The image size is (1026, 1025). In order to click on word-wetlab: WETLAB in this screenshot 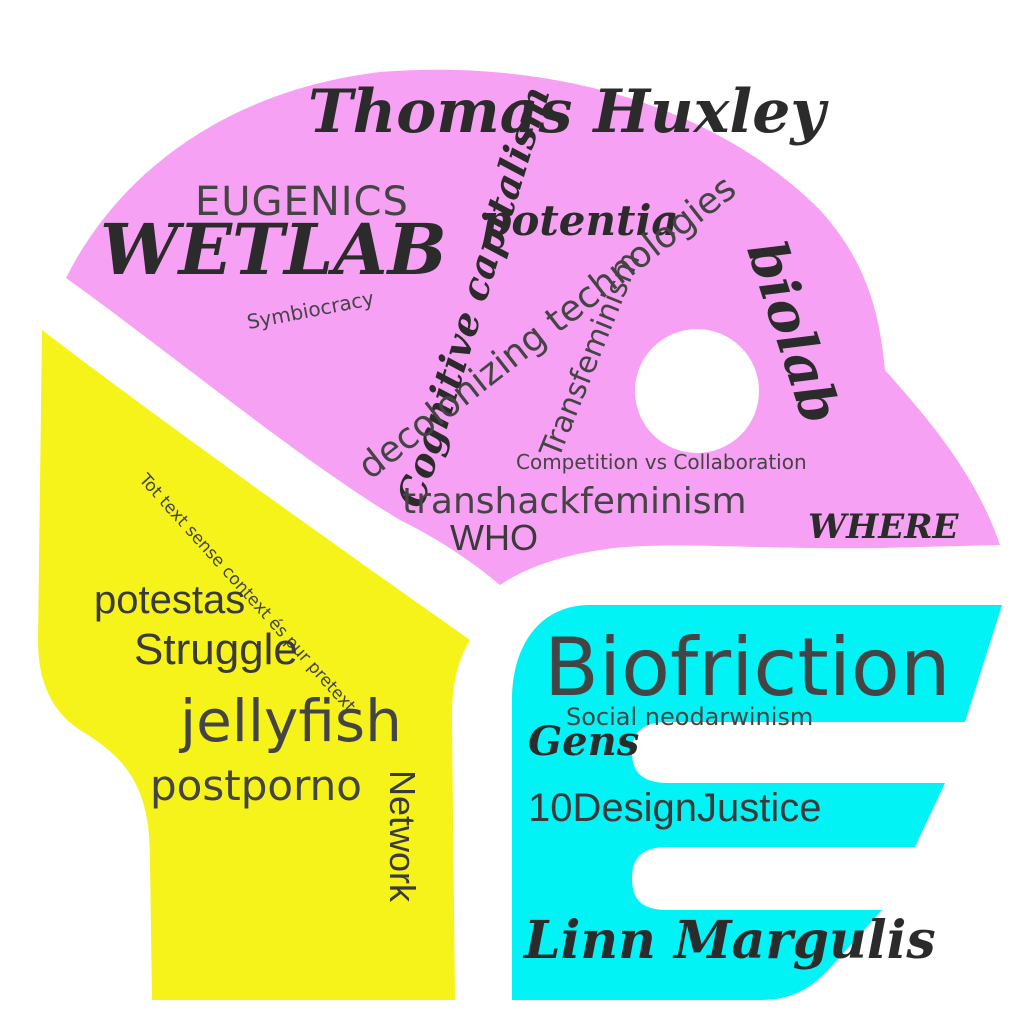, I will do `click(273, 249)`.